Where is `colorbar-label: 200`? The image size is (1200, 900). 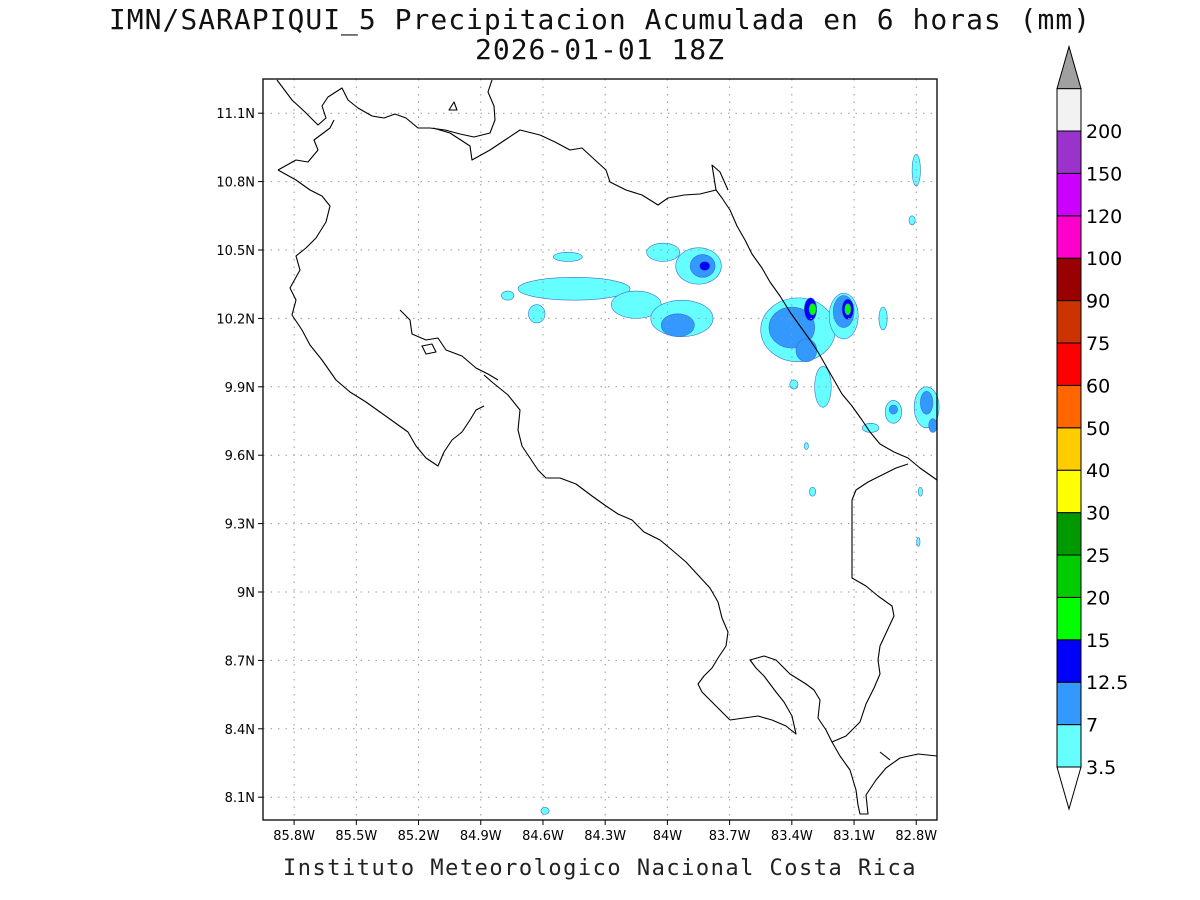
colorbar-label: 200 is located at coordinates (1104, 132).